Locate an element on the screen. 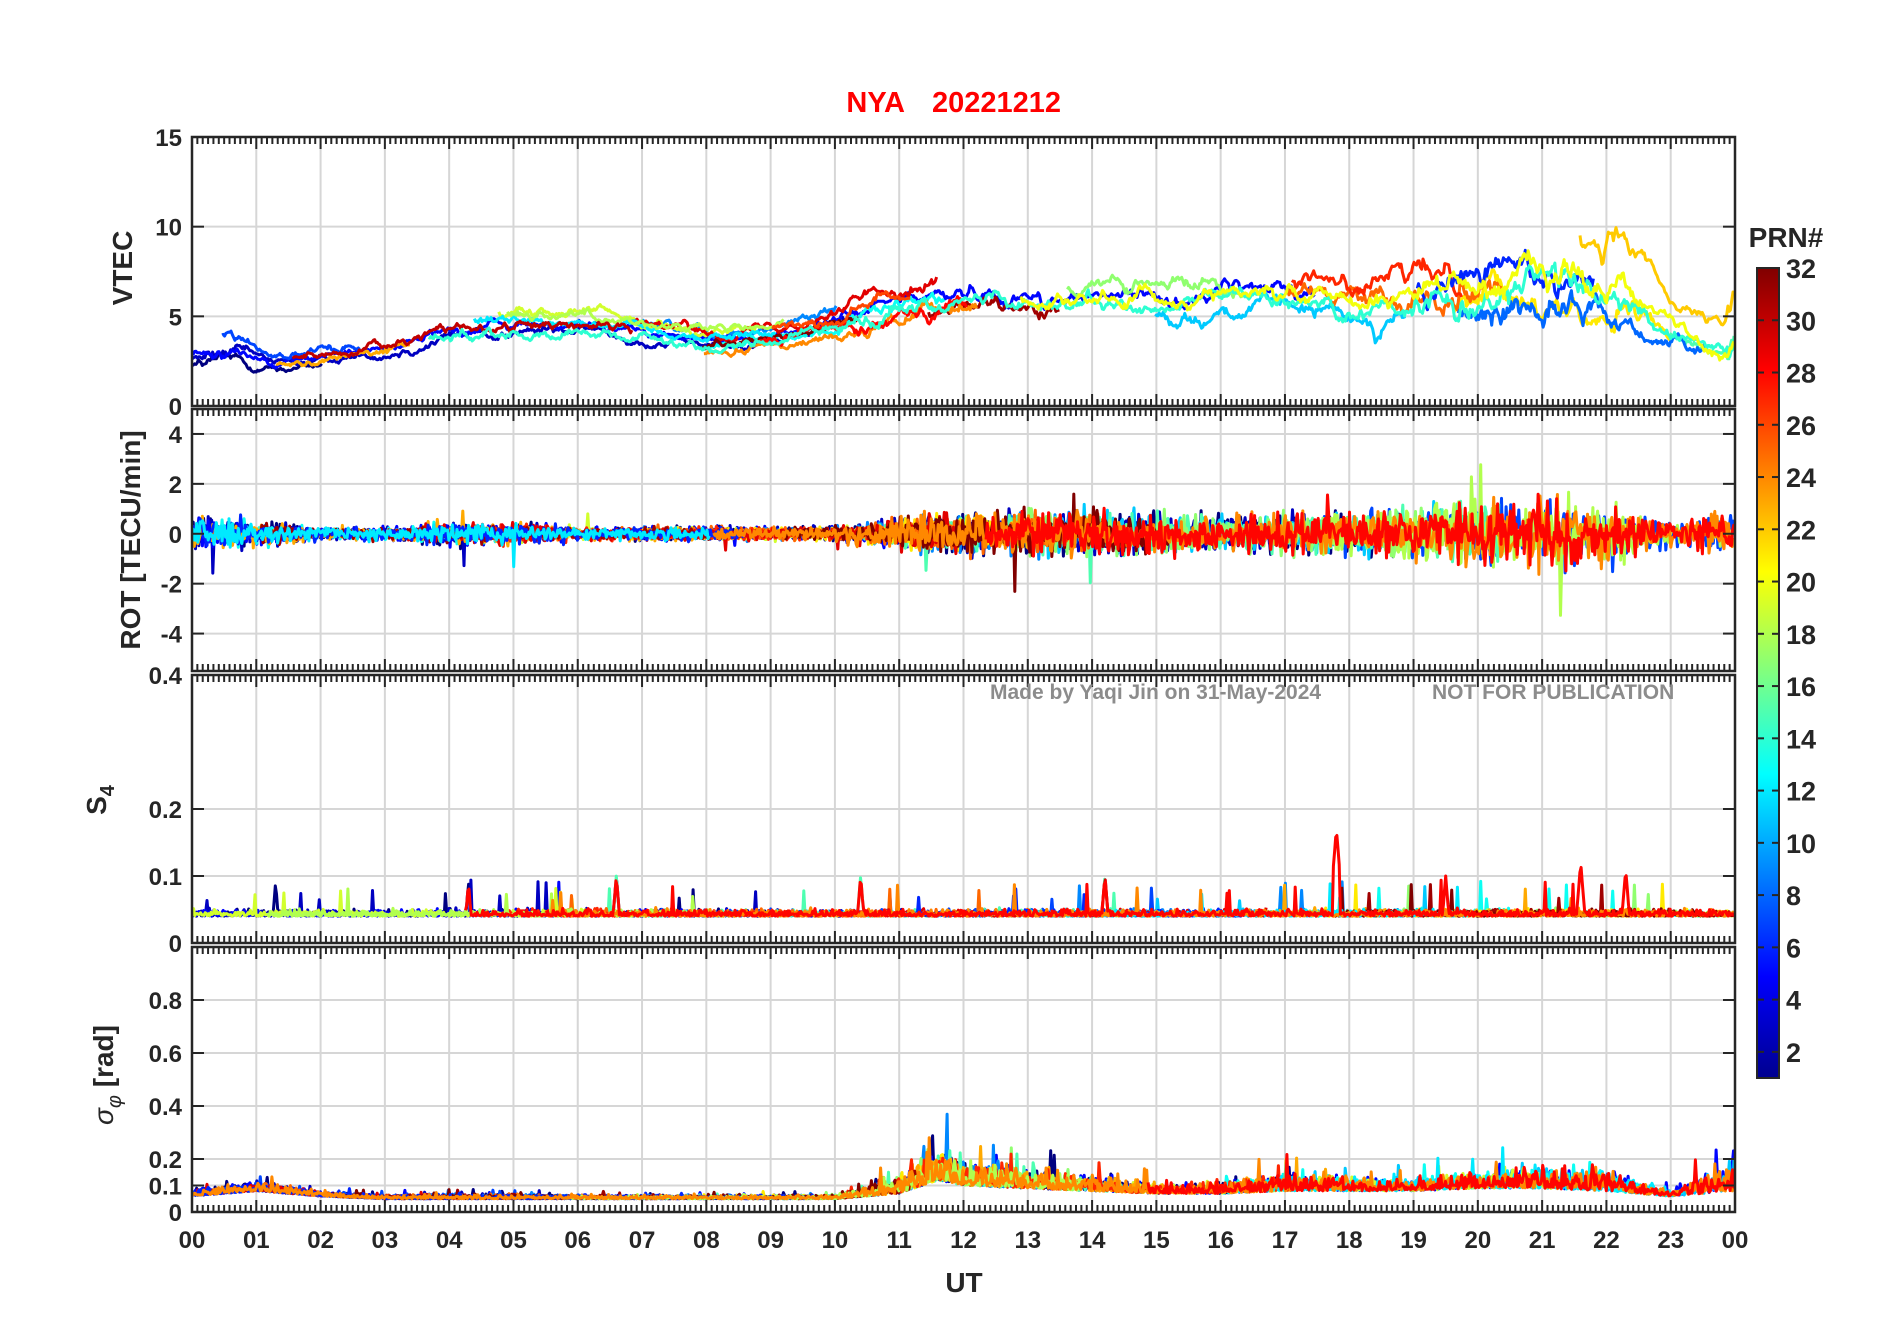 The height and width of the screenshot is (1330, 1902). panel-s4-ylabel: S4 is located at coordinates (100, 799).